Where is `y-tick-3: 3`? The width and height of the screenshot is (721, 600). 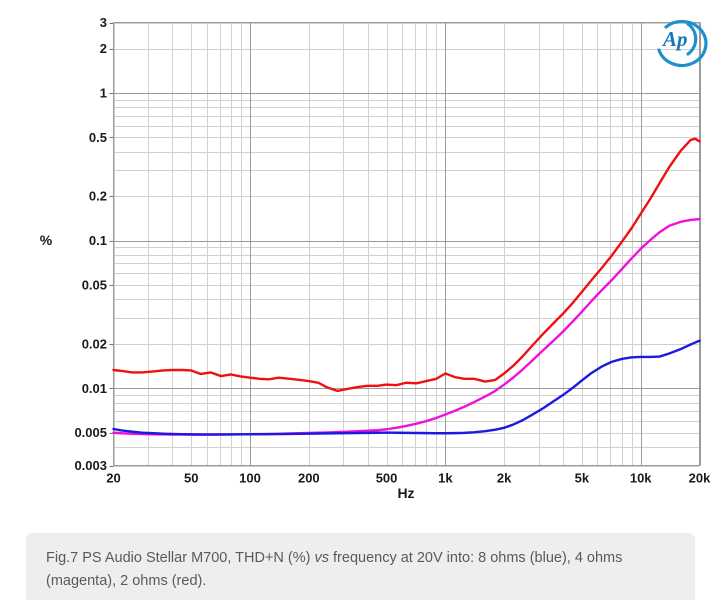
y-tick-3: 3 is located at coordinates (103, 22).